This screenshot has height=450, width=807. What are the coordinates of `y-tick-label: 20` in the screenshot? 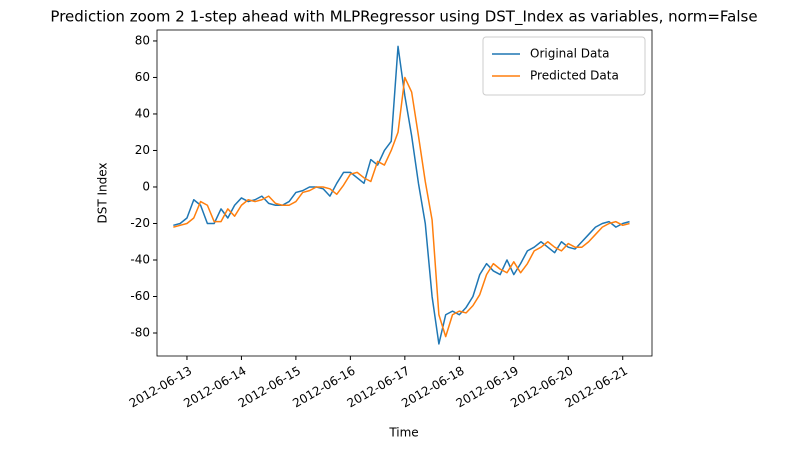 It's located at (142, 150).